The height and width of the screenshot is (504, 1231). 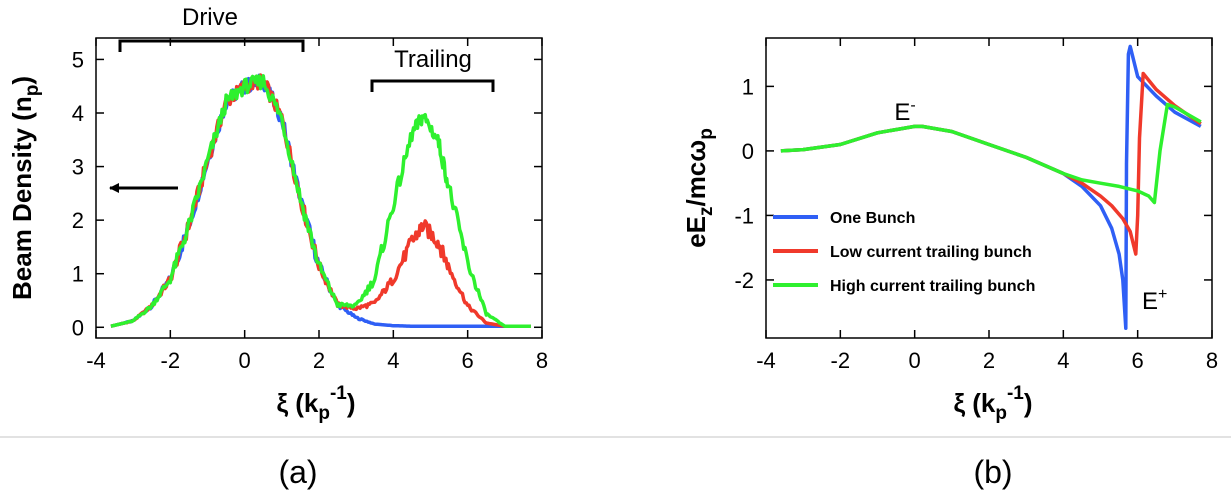 What do you see at coordinates (433, 59) in the screenshot?
I see `trailing-label: Trailing` at bounding box center [433, 59].